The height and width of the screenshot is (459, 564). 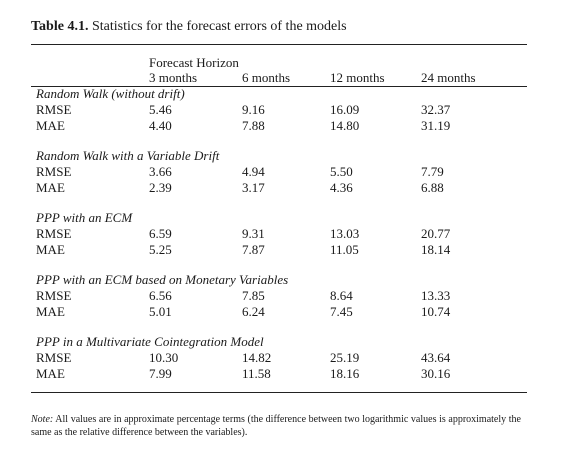 I want to click on table-cell: 14.80, so click(x=345, y=125).